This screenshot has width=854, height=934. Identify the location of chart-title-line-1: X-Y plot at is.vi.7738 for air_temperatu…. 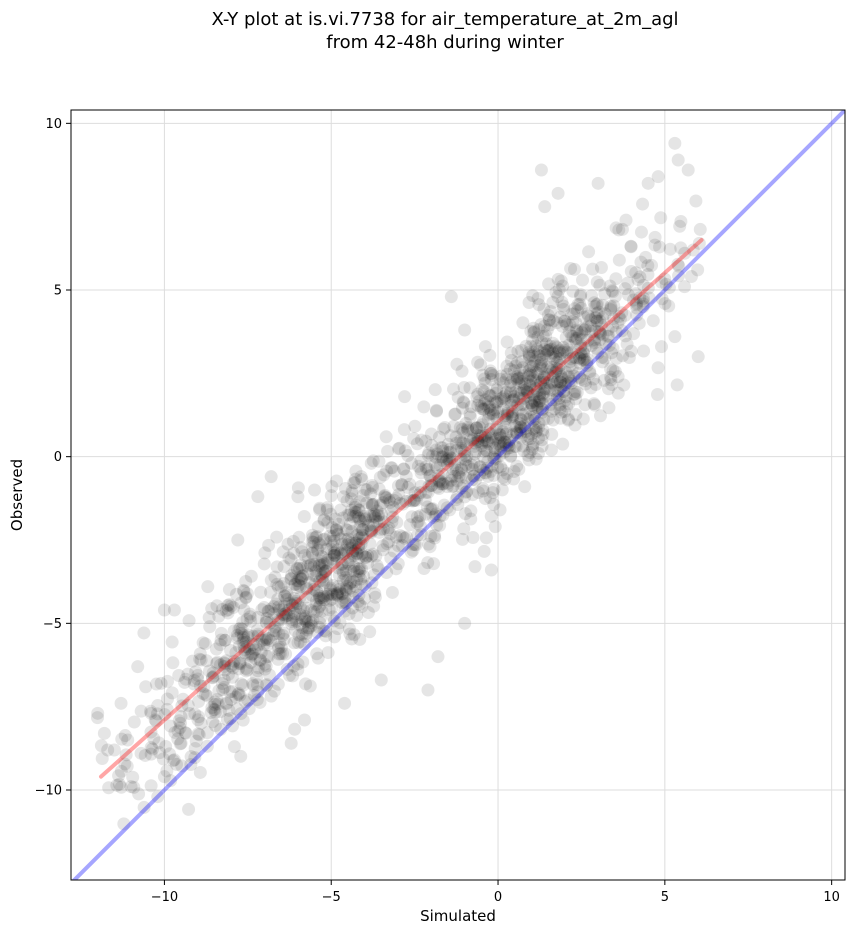
(444, 19).